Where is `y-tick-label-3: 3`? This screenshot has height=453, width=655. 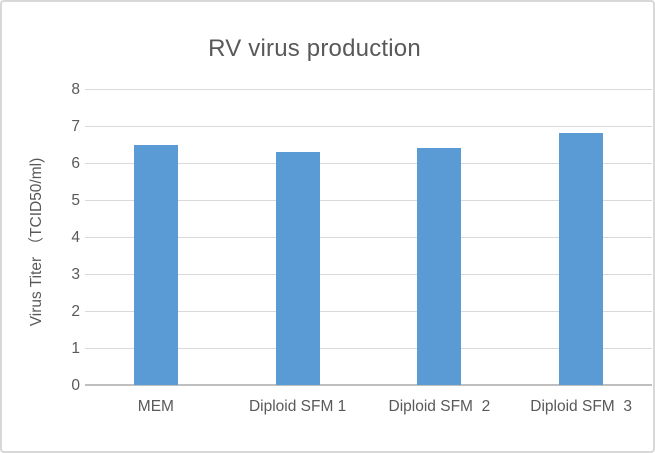 y-tick-label-3: 3 is located at coordinates (75, 274).